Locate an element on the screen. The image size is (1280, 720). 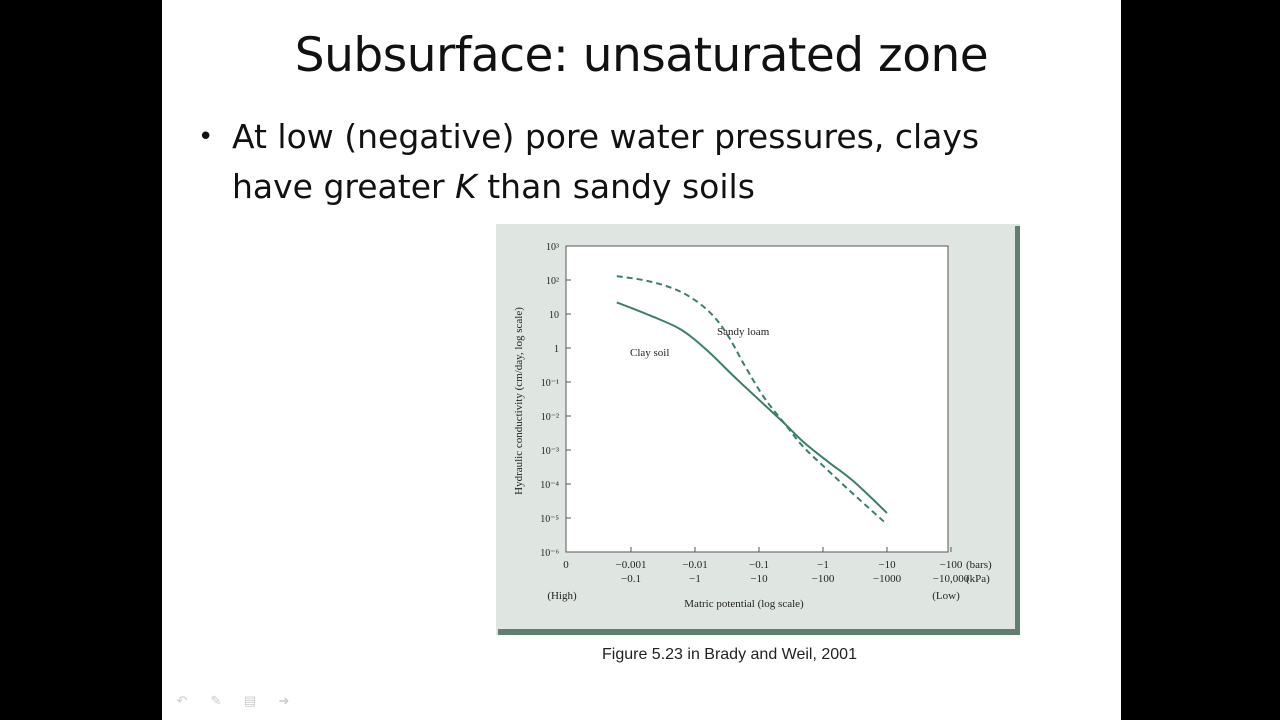
x-tick-bars-label-4: −1 is located at coordinates (823, 565).